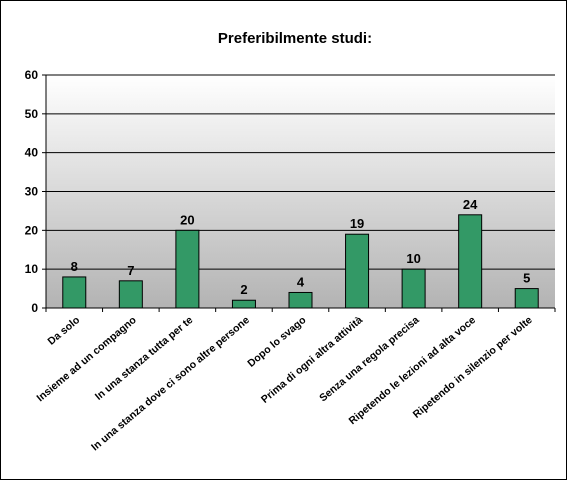  What do you see at coordinates (74, 266) in the screenshot?
I see `data-label: 8` at bounding box center [74, 266].